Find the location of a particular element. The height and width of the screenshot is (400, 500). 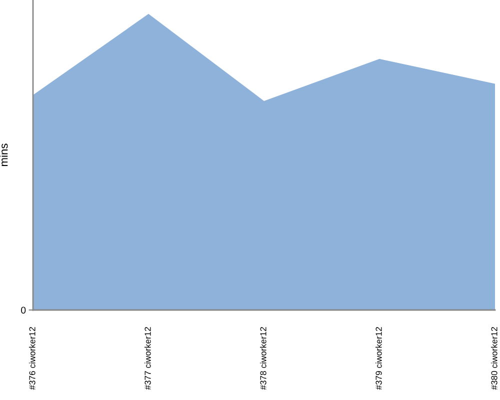

x-tick-label: #379 ciworker12 is located at coordinates (378, 358).